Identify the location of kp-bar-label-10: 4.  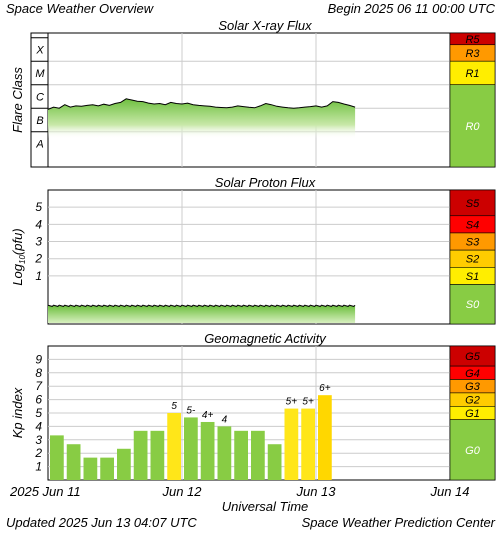
(225, 419).